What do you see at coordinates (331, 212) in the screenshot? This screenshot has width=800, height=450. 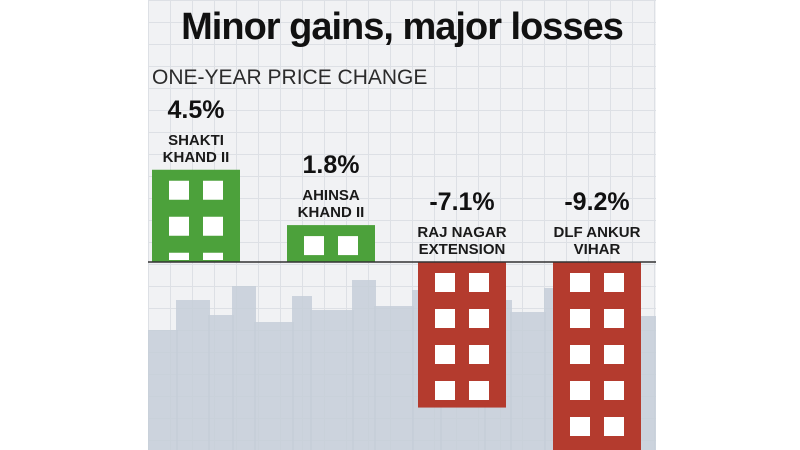 I see `category-label-ahinsa-khand-ii: KHAND II` at bounding box center [331, 212].